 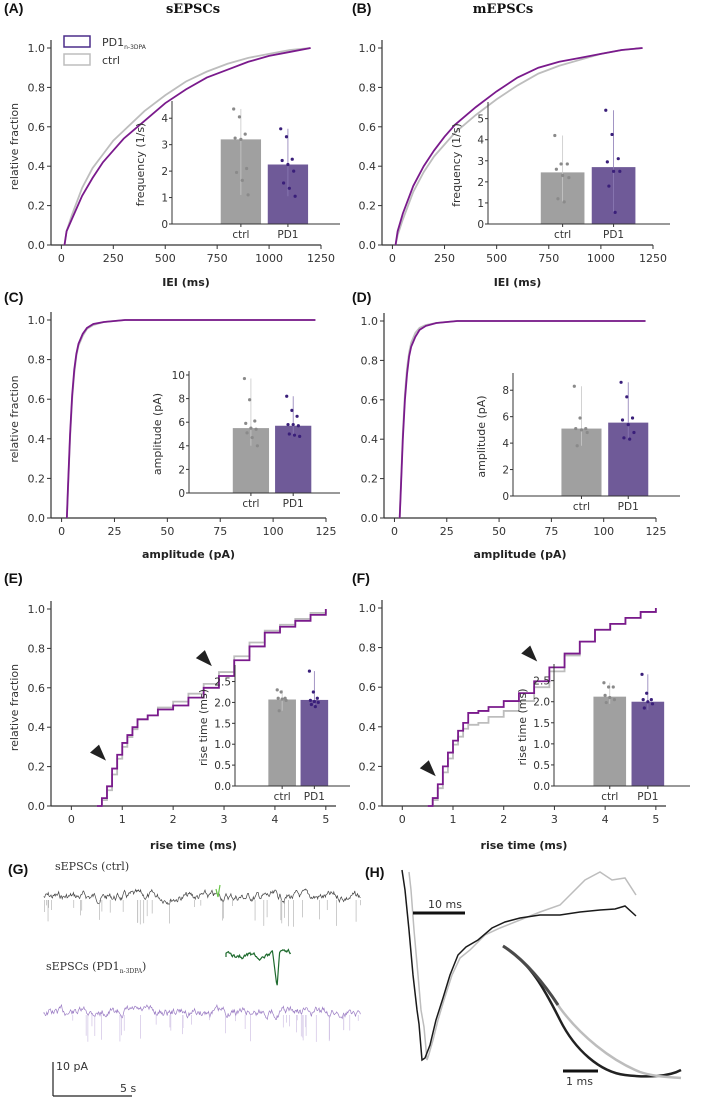 What do you see at coordinates (368, 206) in the screenshot?
I see `y-tick-label: 0.2` at bounding box center [368, 206].